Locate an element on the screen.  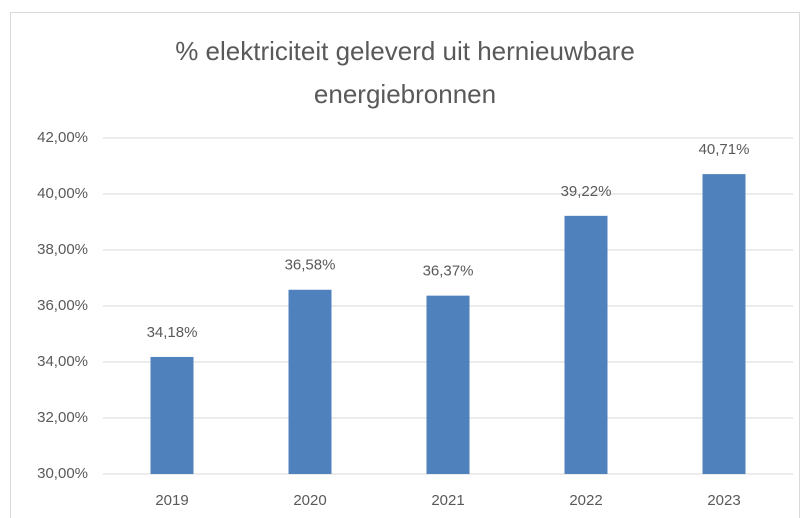
x-tick-label: 2023 is located at coordinates (723, 500).